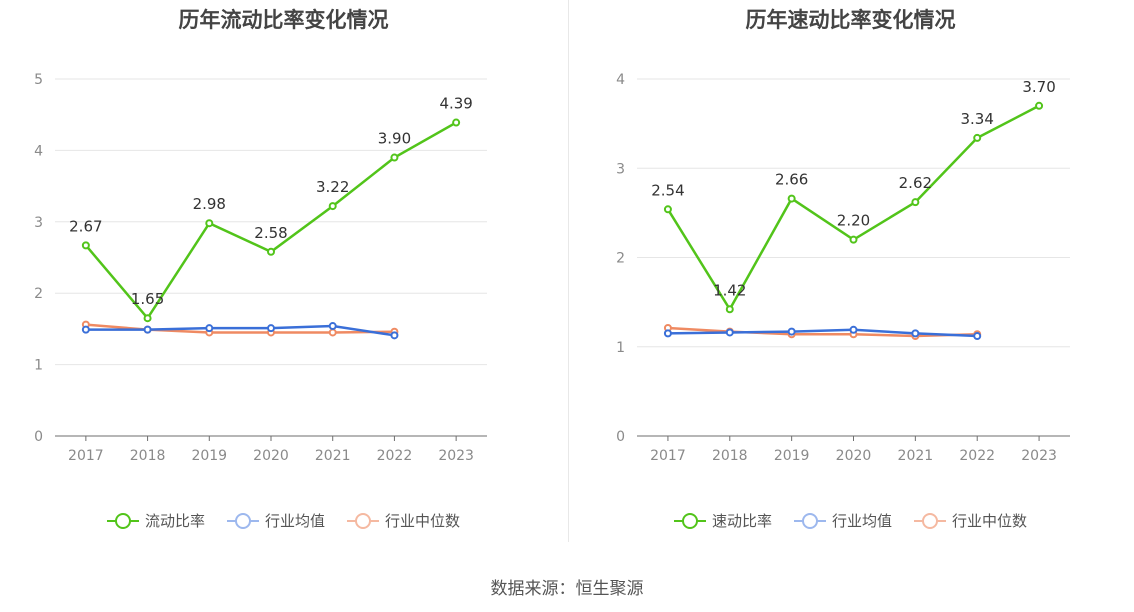  I want to click on chart-legend: 流动比率 行业均值 行业中位数, so click(283, 520).